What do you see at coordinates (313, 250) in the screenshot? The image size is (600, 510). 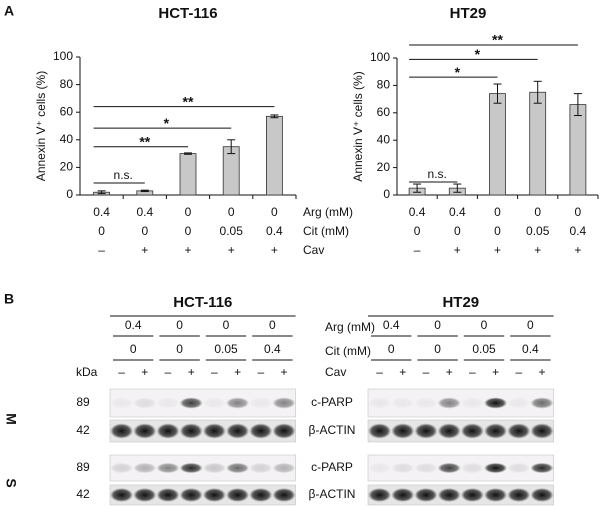 I see `condition-label: Cav` at bounding box center [313, 250].